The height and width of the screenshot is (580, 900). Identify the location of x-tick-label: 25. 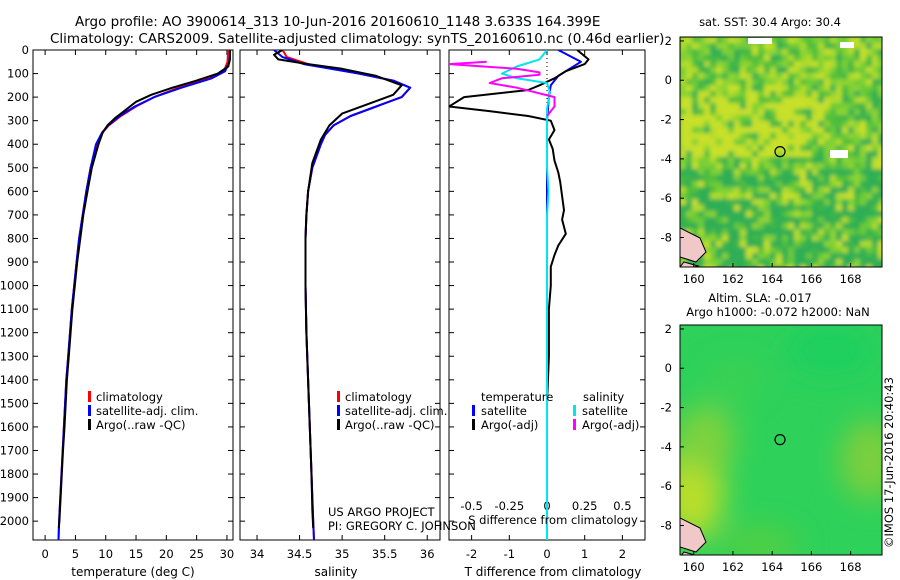
(196, 554).